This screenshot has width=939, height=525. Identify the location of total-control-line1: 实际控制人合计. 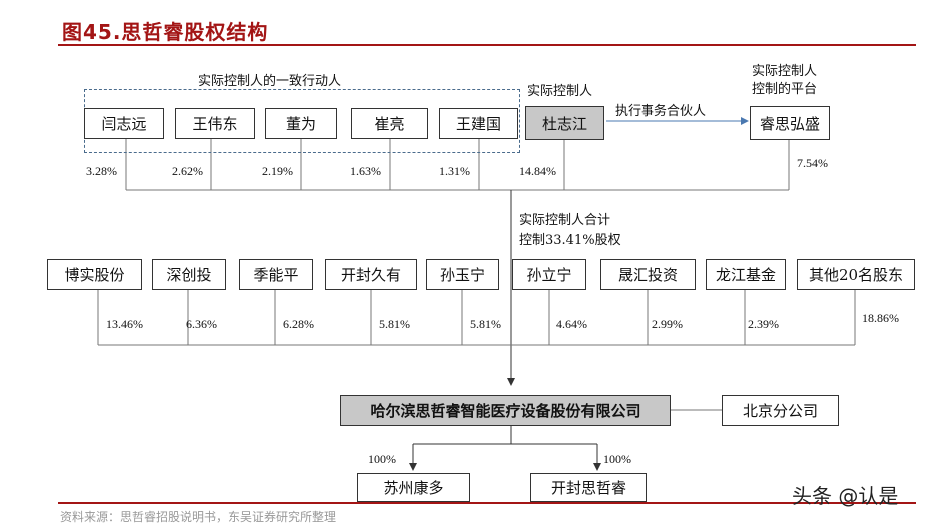
(565, 220).